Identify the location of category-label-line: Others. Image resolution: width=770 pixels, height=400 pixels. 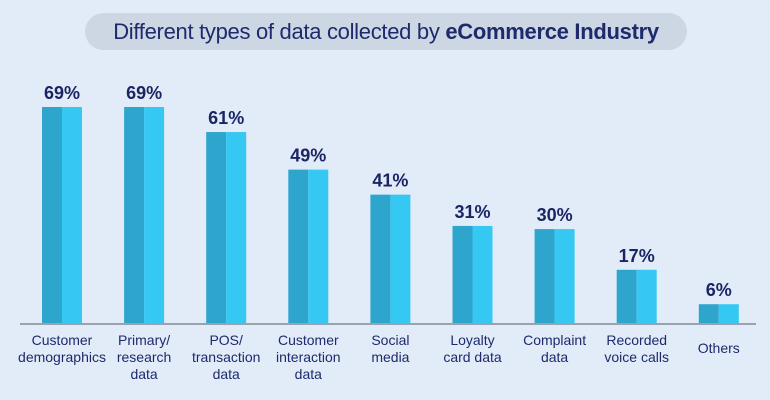
(719, 348).